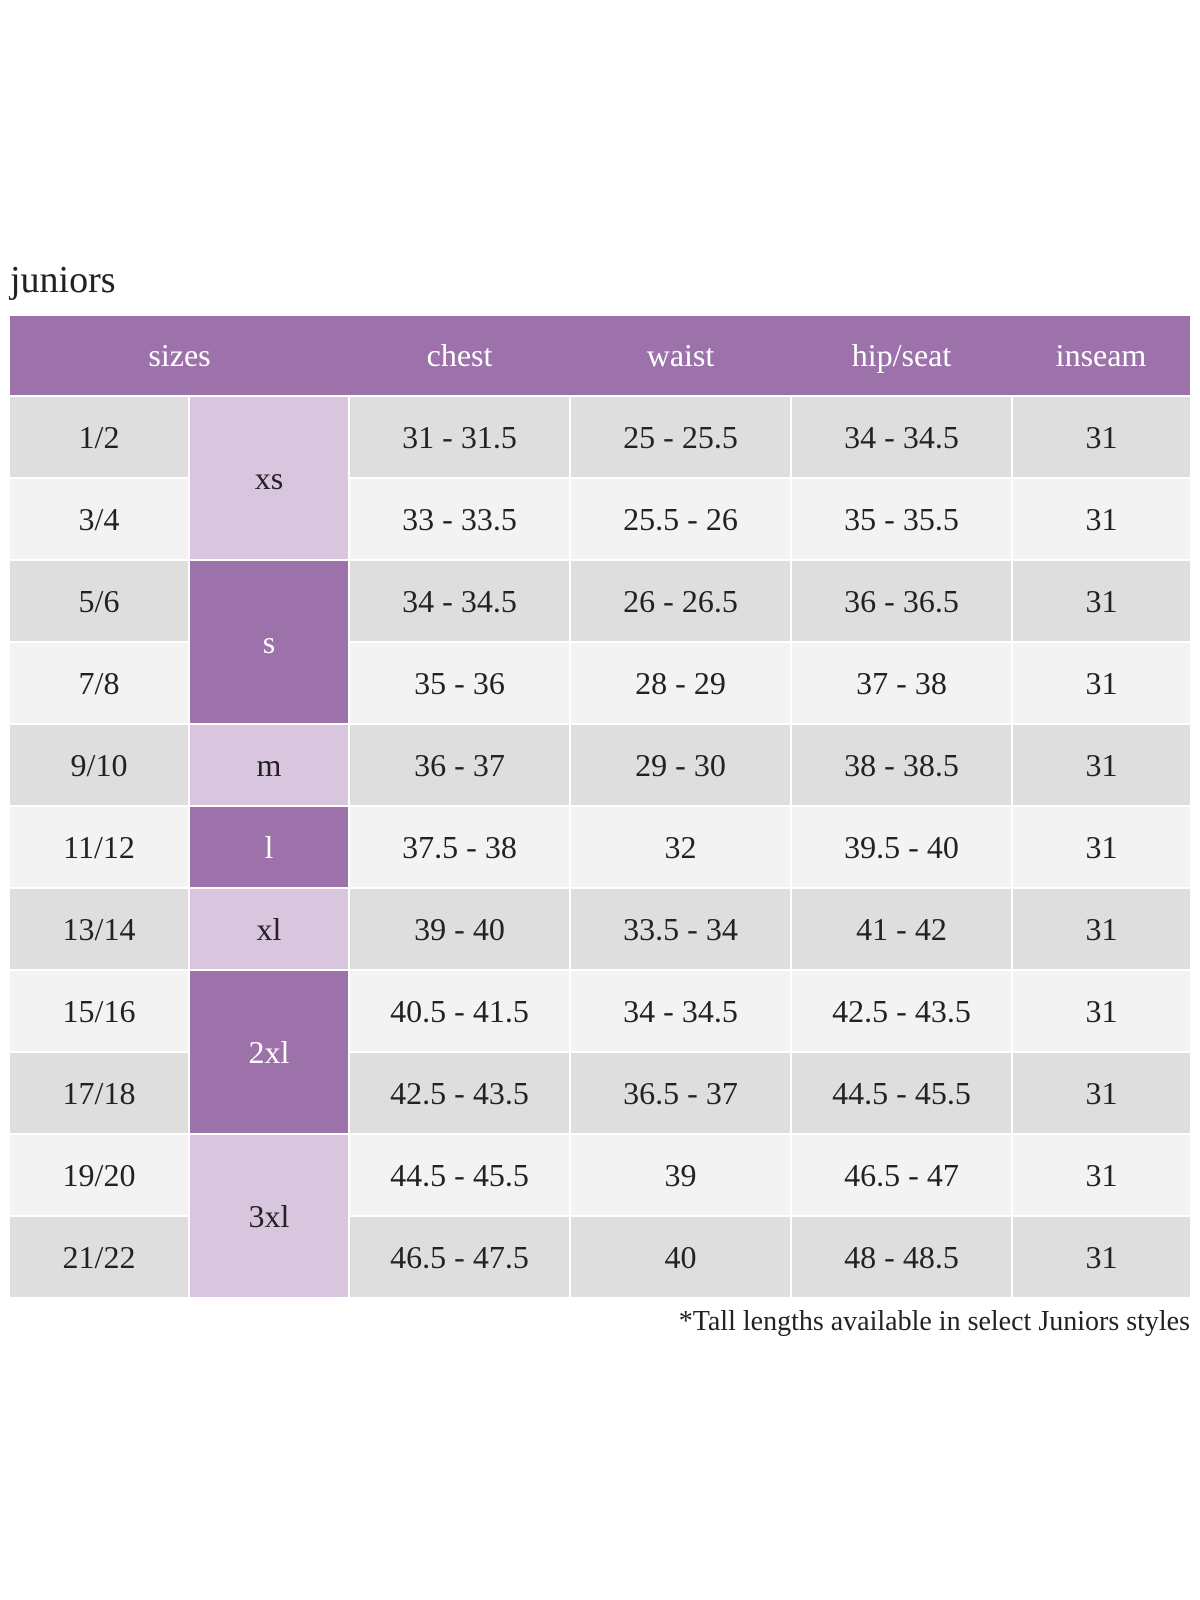 The image size is (1200, 1600). Describe the element at coordinates (99, 601) in the screenshot. I see `size-cell: 5/6` at that location.